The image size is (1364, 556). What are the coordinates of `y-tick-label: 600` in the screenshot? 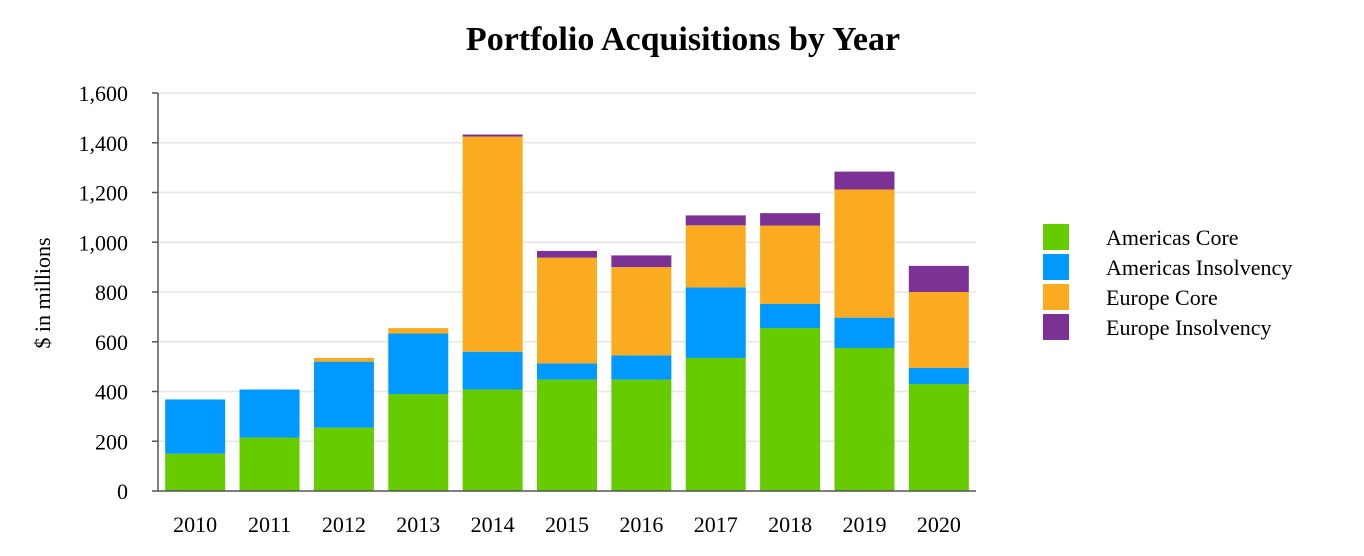 It's located at (111, 342).